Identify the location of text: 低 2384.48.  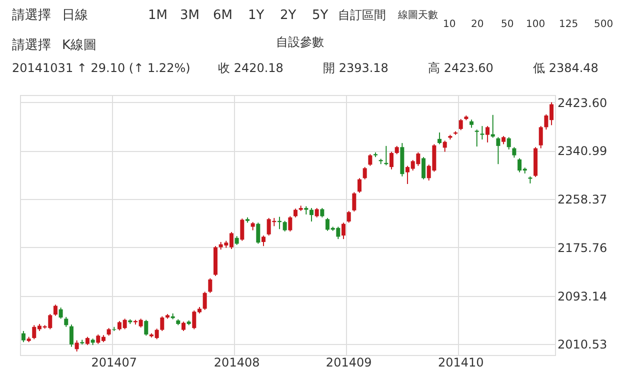
(565, 68).